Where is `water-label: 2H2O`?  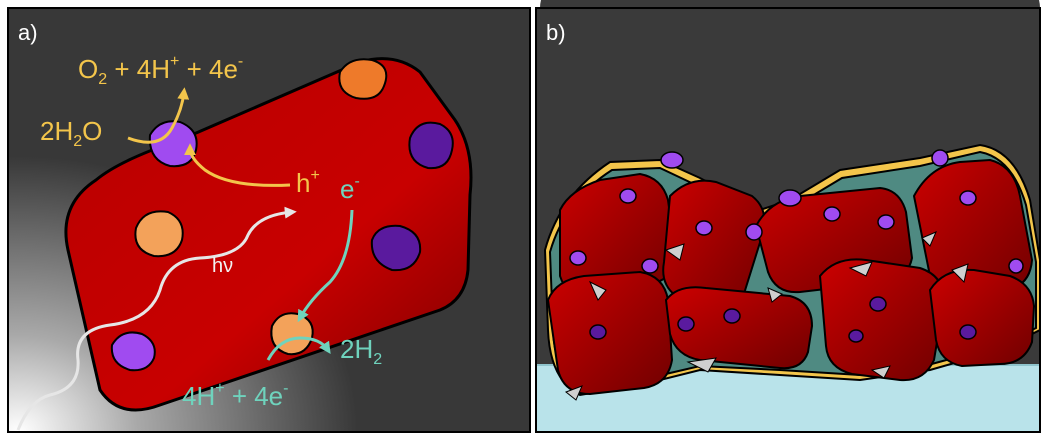 water-label: 2H2O is located at coordinates (71, 133).